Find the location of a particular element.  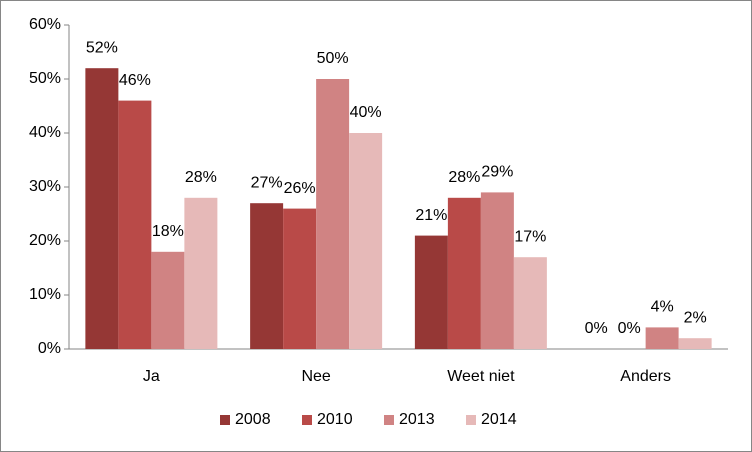

y-tick-label: 0% is located at coordinates (49, 348).